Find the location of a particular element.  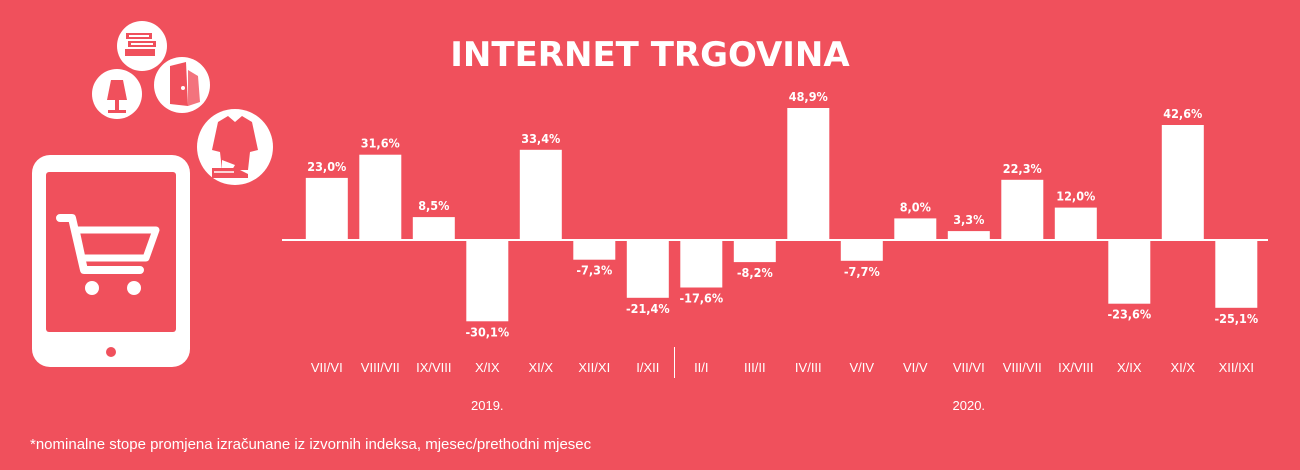

data-label: -25,1% is located at coordinates (1236, 318).